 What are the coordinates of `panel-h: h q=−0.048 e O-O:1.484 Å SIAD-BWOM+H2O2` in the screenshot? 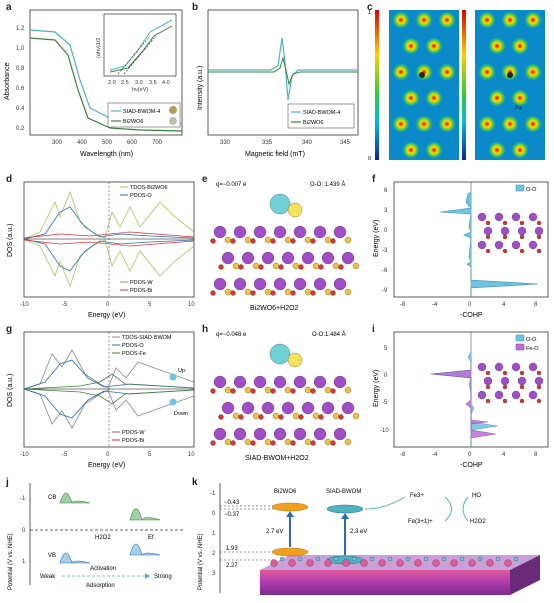 It's located at (285, 397).